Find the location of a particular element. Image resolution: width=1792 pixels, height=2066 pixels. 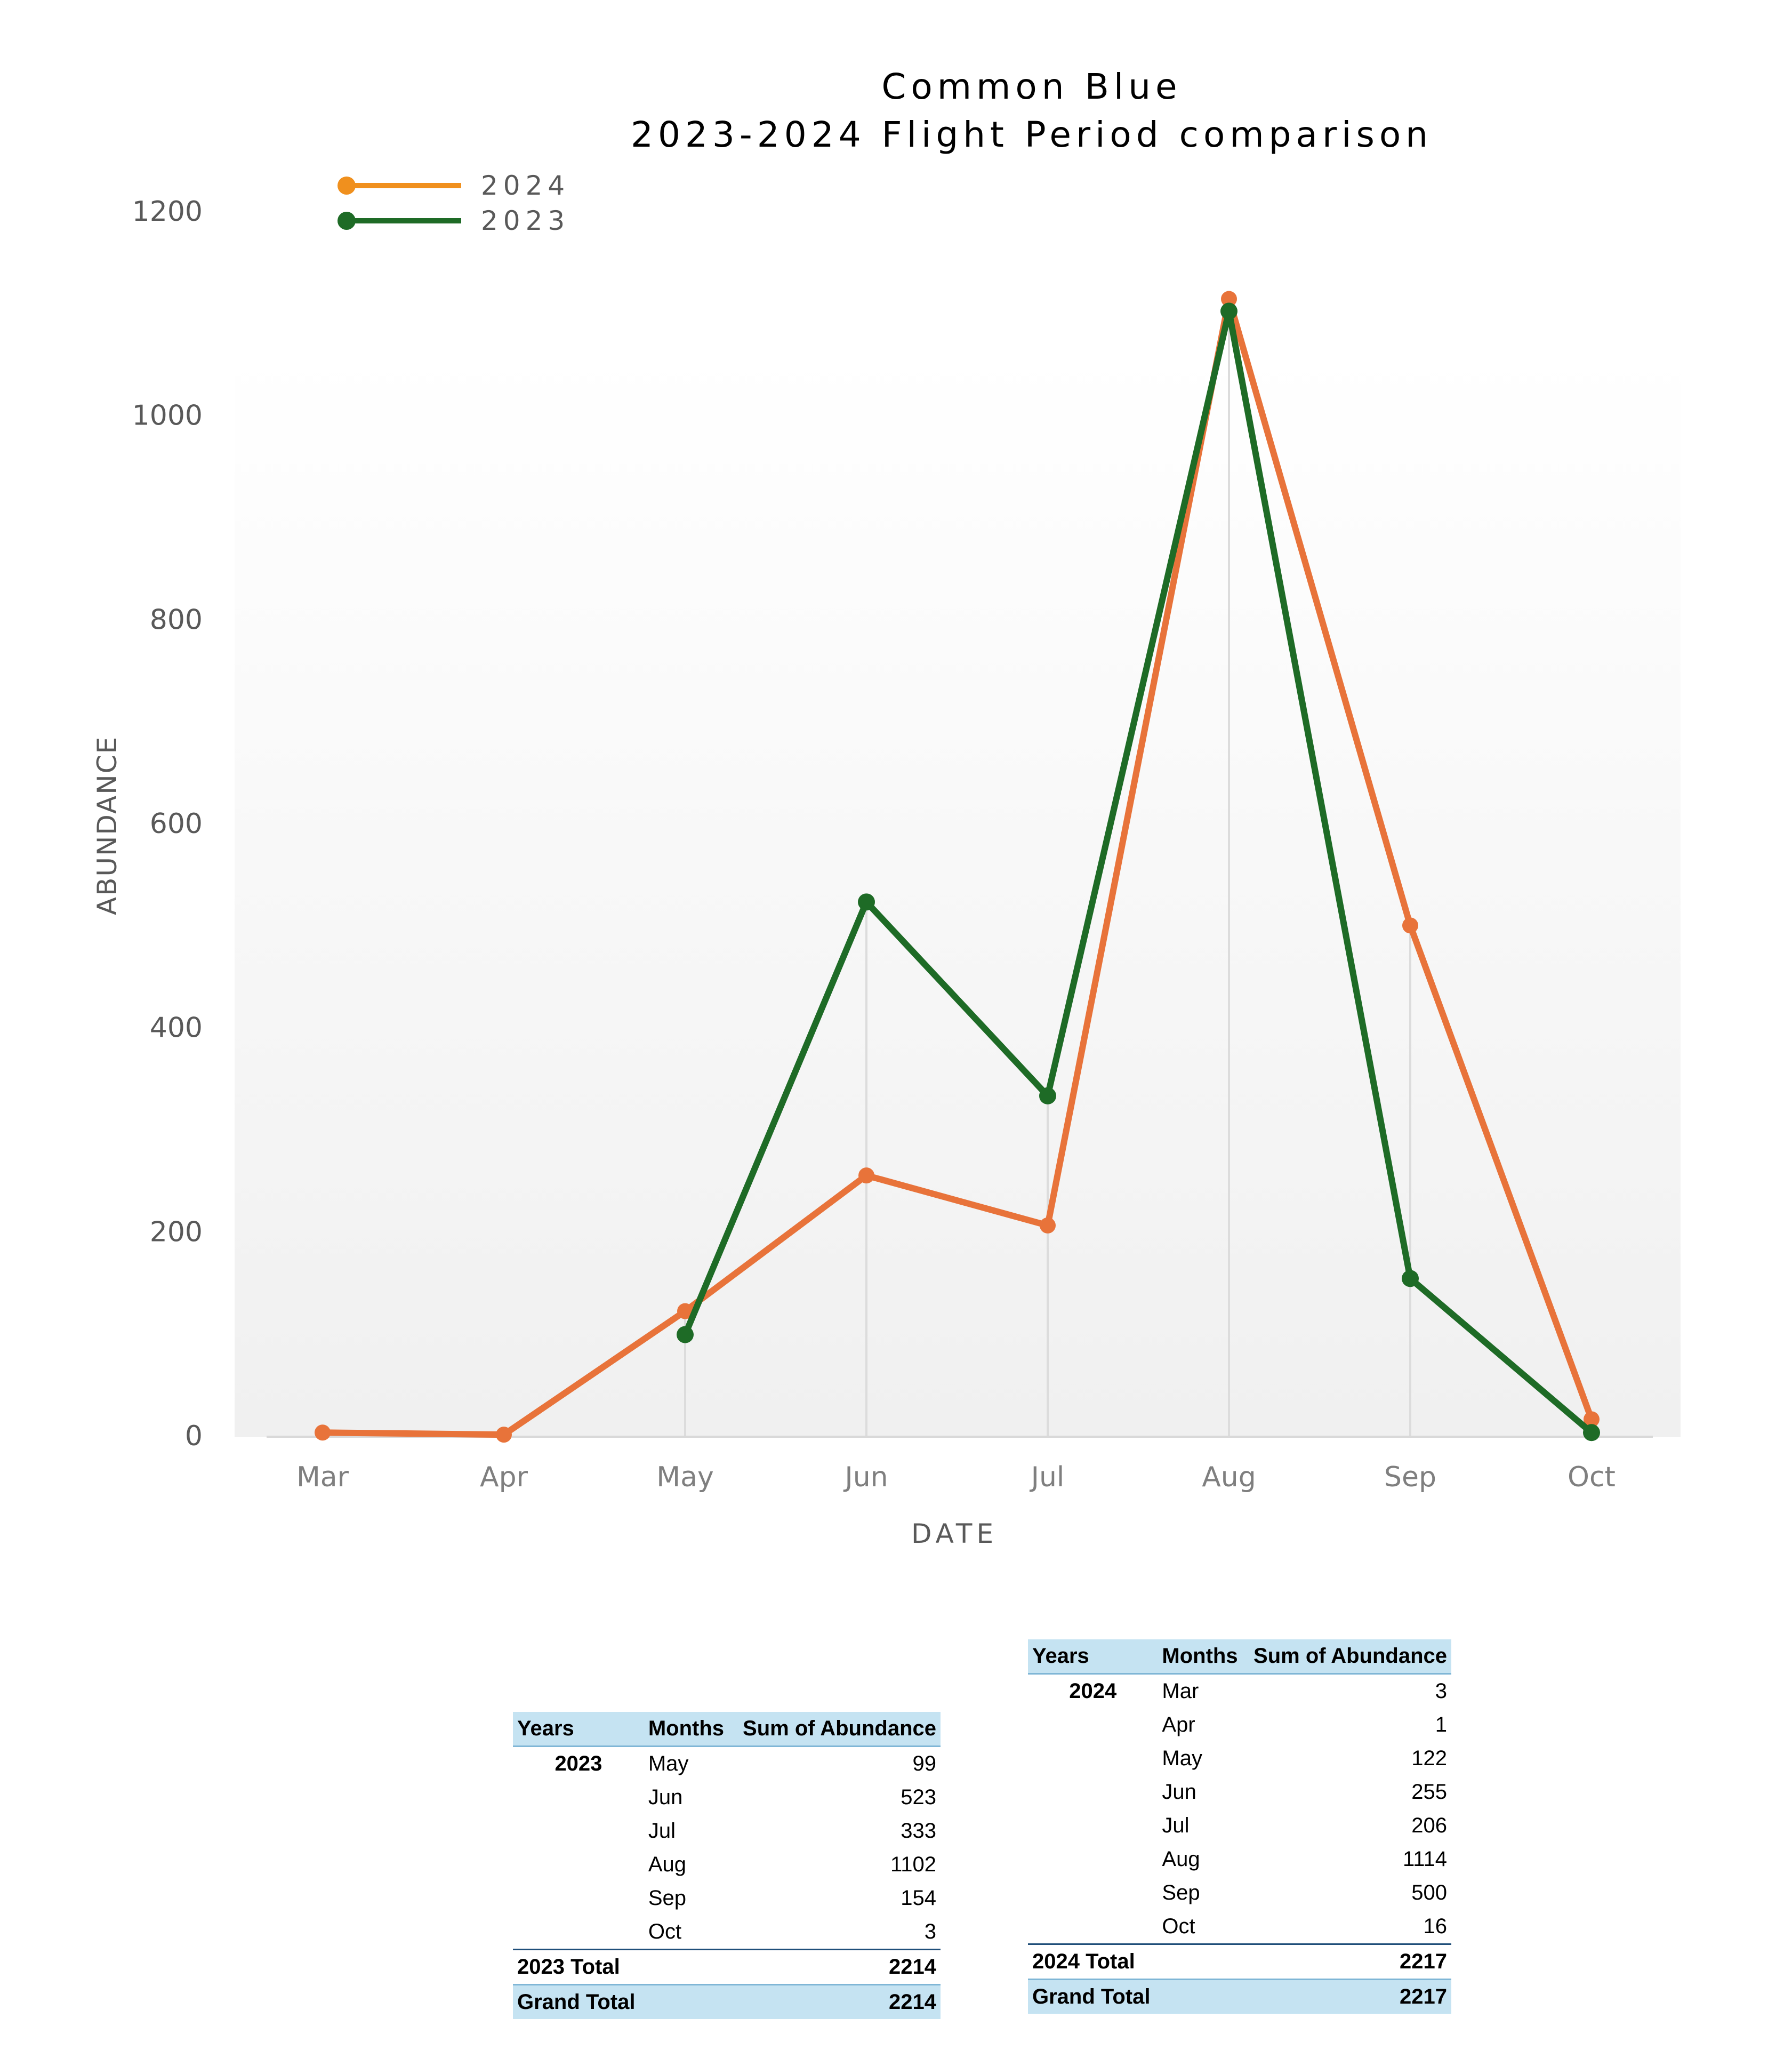

table-row: Jun 255 is located at coordinates (1239, 1792).